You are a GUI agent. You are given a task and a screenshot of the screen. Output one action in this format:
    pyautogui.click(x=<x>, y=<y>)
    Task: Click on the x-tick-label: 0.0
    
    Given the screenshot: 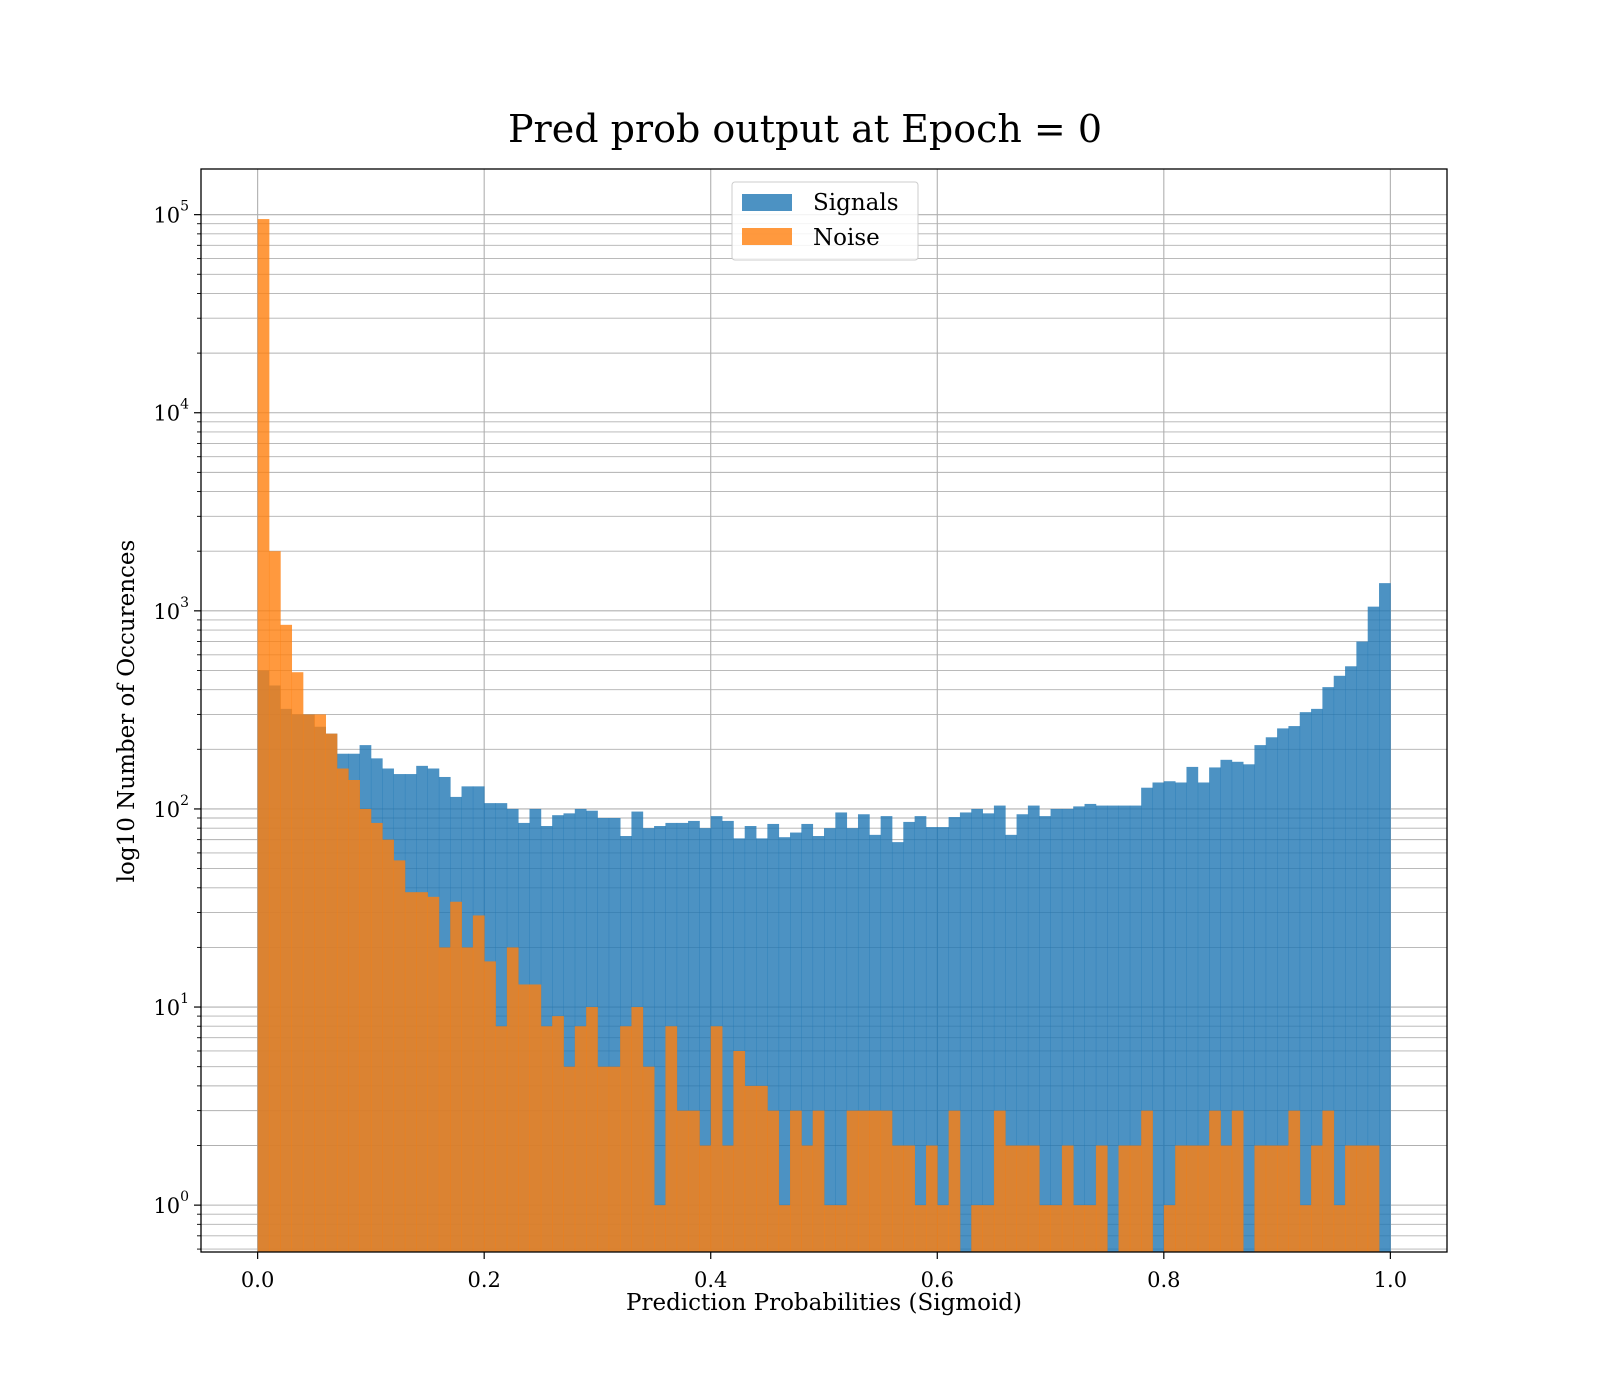 What is the action you would take?
    pyautogui.click(x=257, y=1280)
    